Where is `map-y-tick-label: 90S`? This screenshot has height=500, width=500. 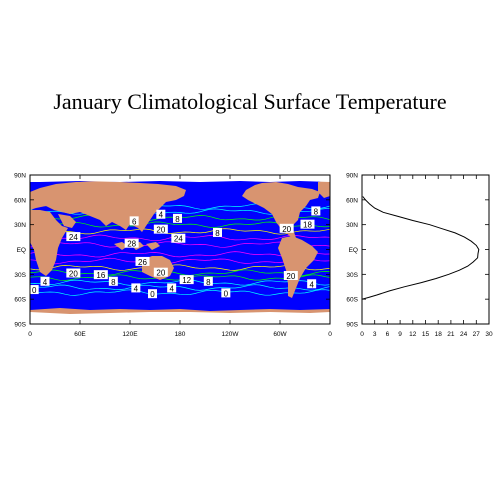
map-y-tick-label: 90S is located at coordinates (20, 325).